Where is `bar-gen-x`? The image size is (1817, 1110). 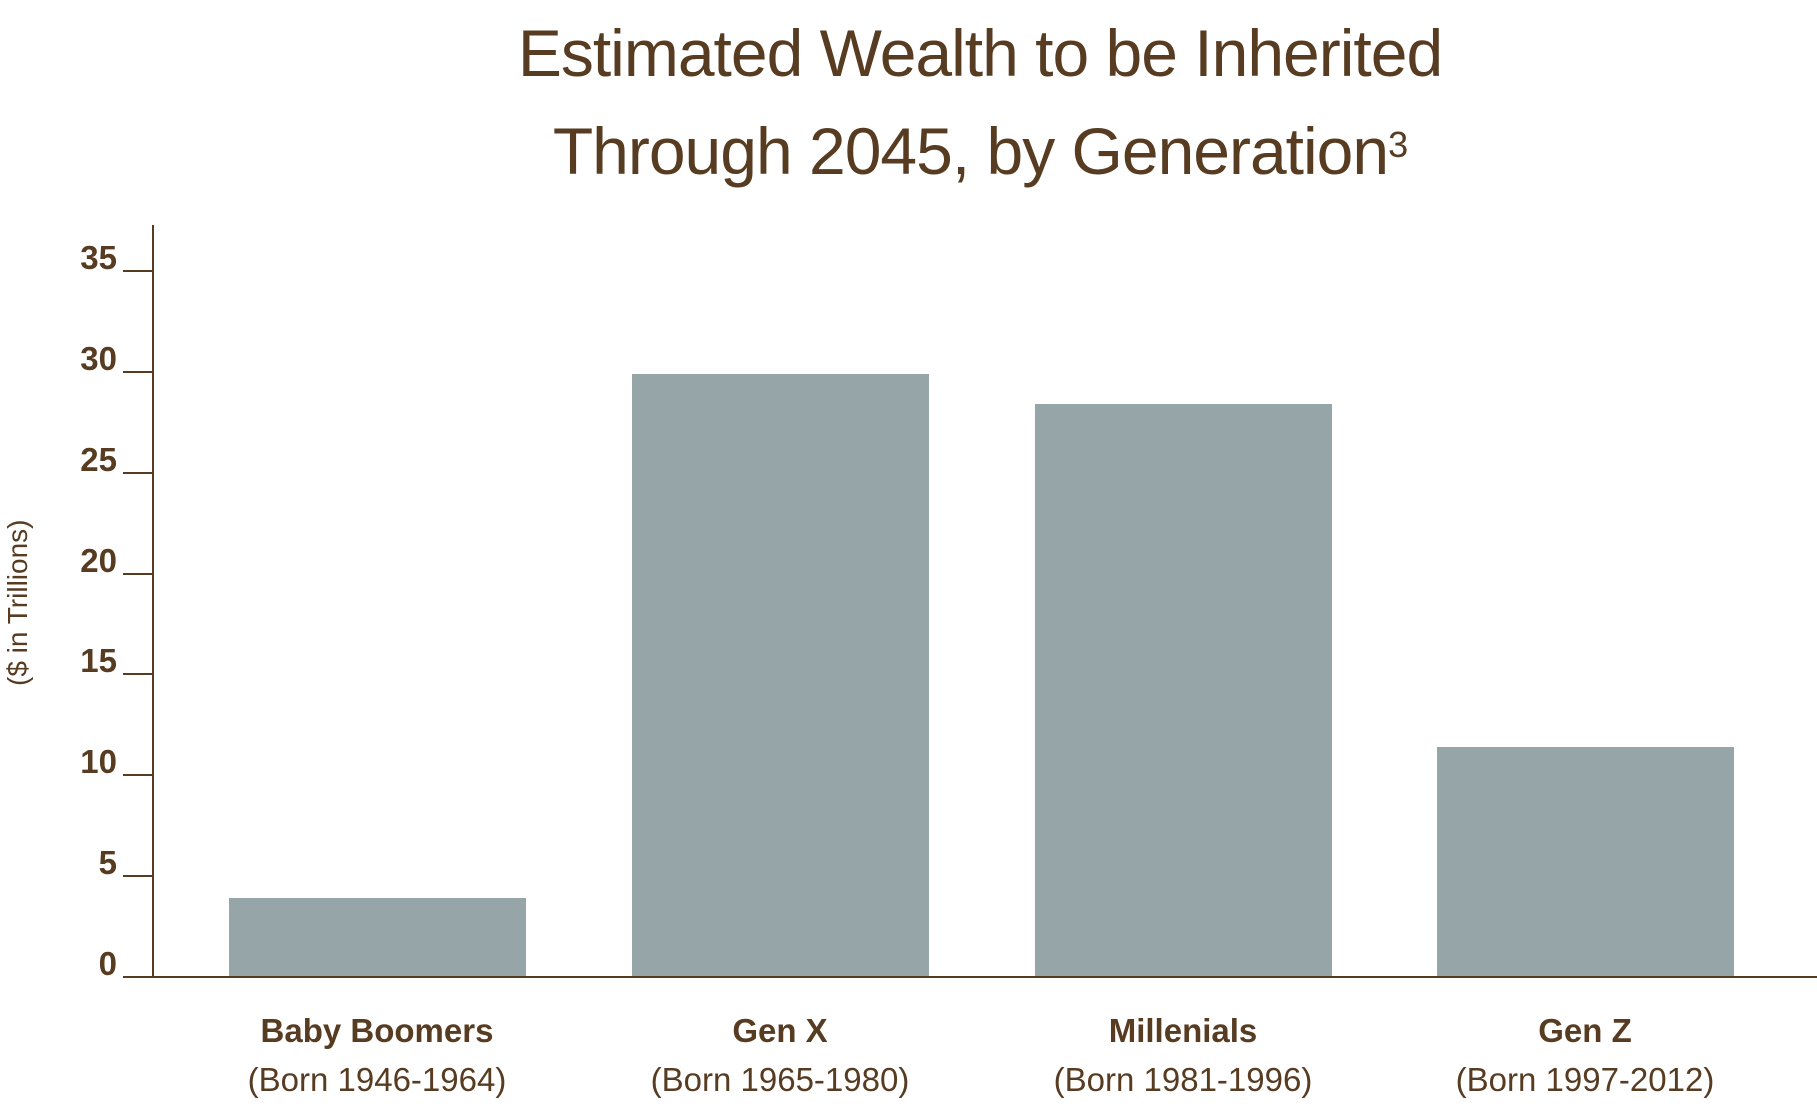 bar-gen-x is located at coordinates (780, 675).